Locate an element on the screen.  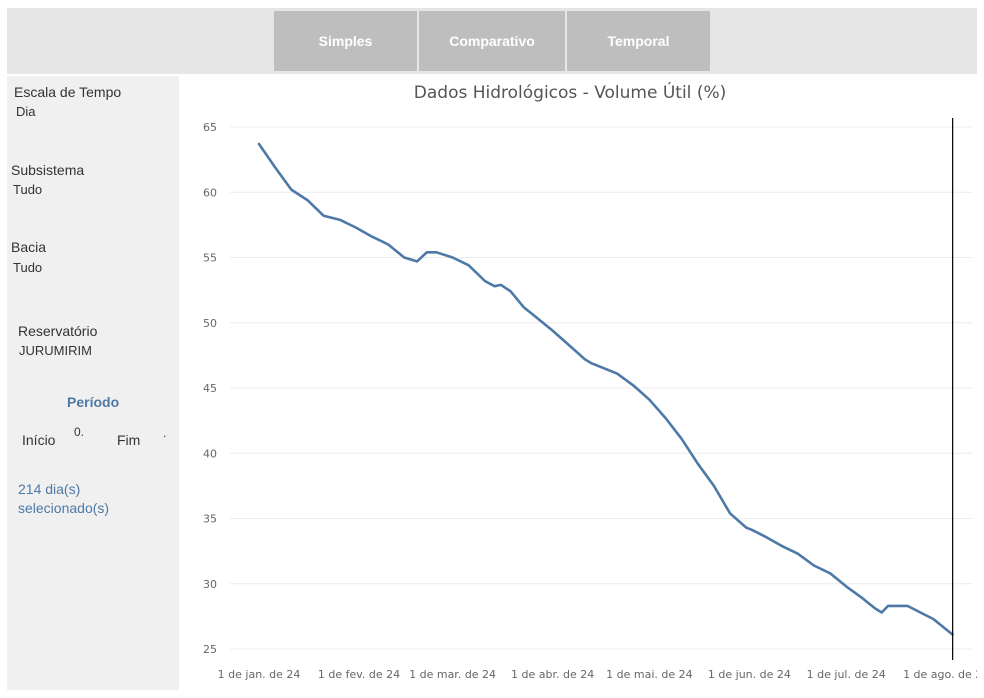
y-tick-label: 50 is located at coordinates (210, 323).